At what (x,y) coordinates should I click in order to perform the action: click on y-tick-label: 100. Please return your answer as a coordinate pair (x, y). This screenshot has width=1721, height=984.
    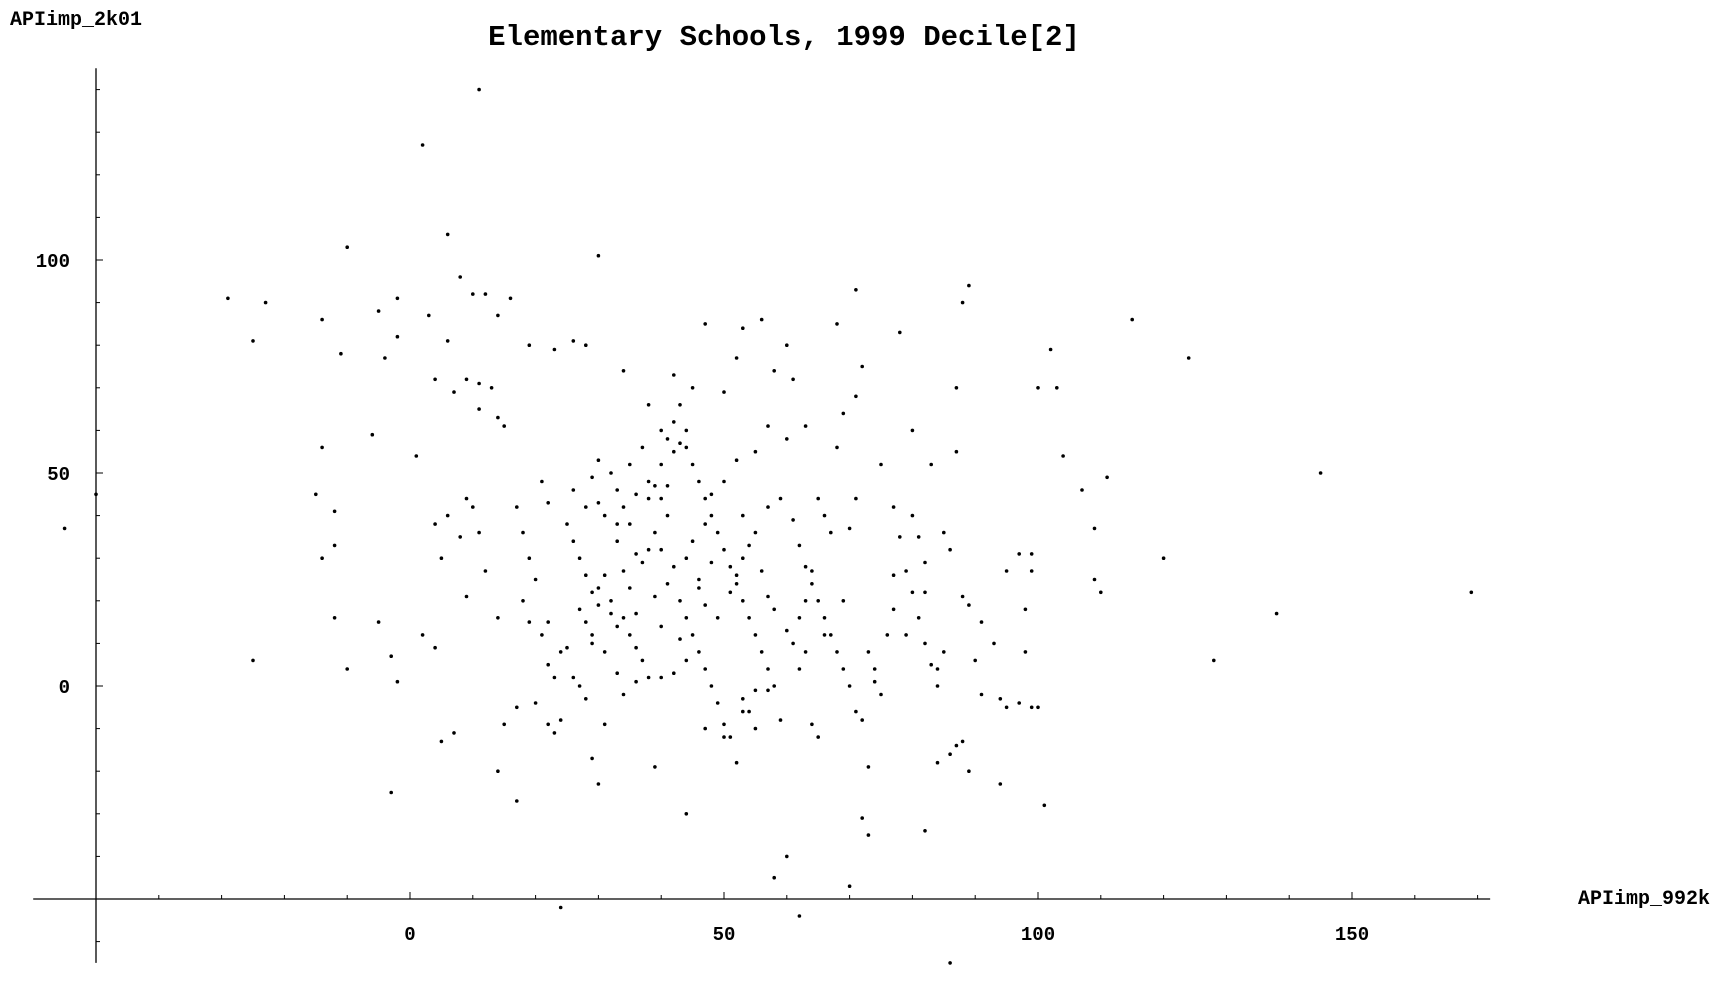
    Looking at the image, I should click on (53, 262).